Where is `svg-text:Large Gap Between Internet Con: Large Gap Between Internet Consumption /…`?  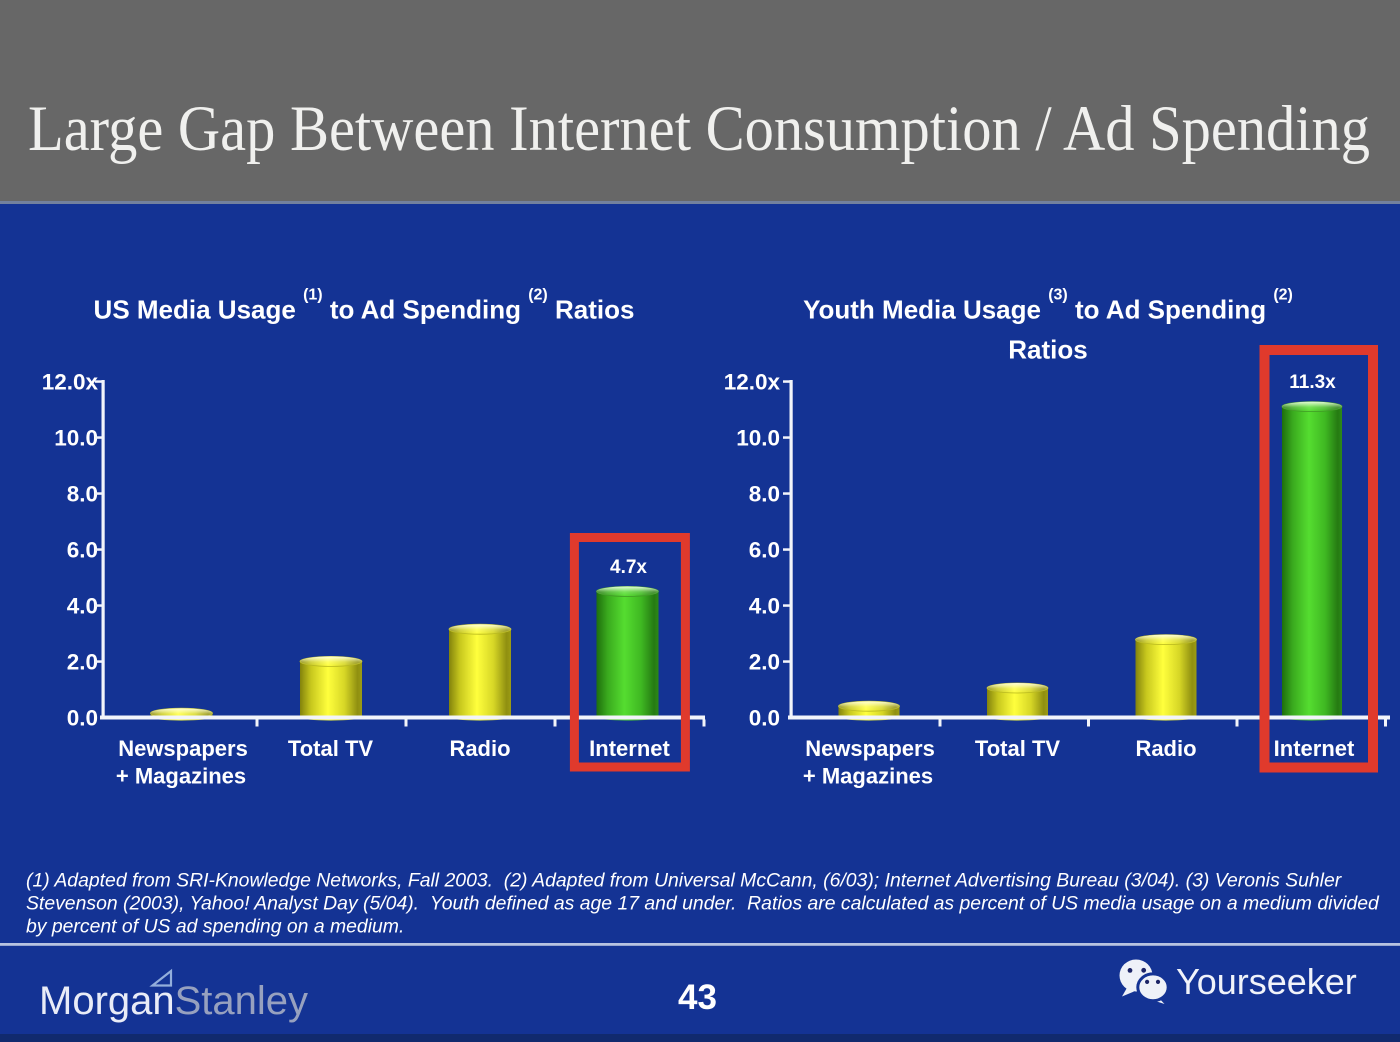
svg-text:Large Gap Between Internet Con: Large Gap Between Internet Consumption /… is located at coordinates (699, 128).